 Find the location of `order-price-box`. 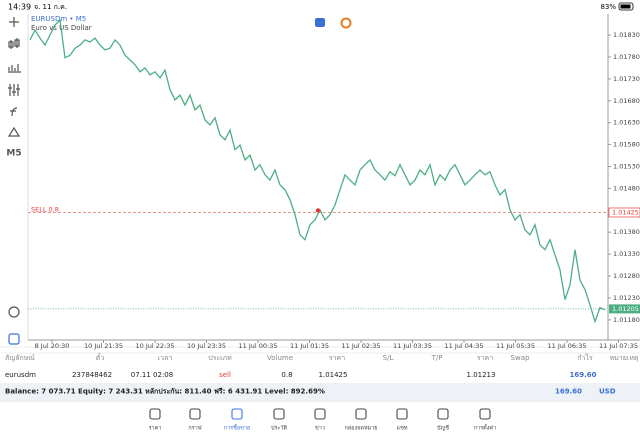

order-price-box is located at coordinates (624, 212).